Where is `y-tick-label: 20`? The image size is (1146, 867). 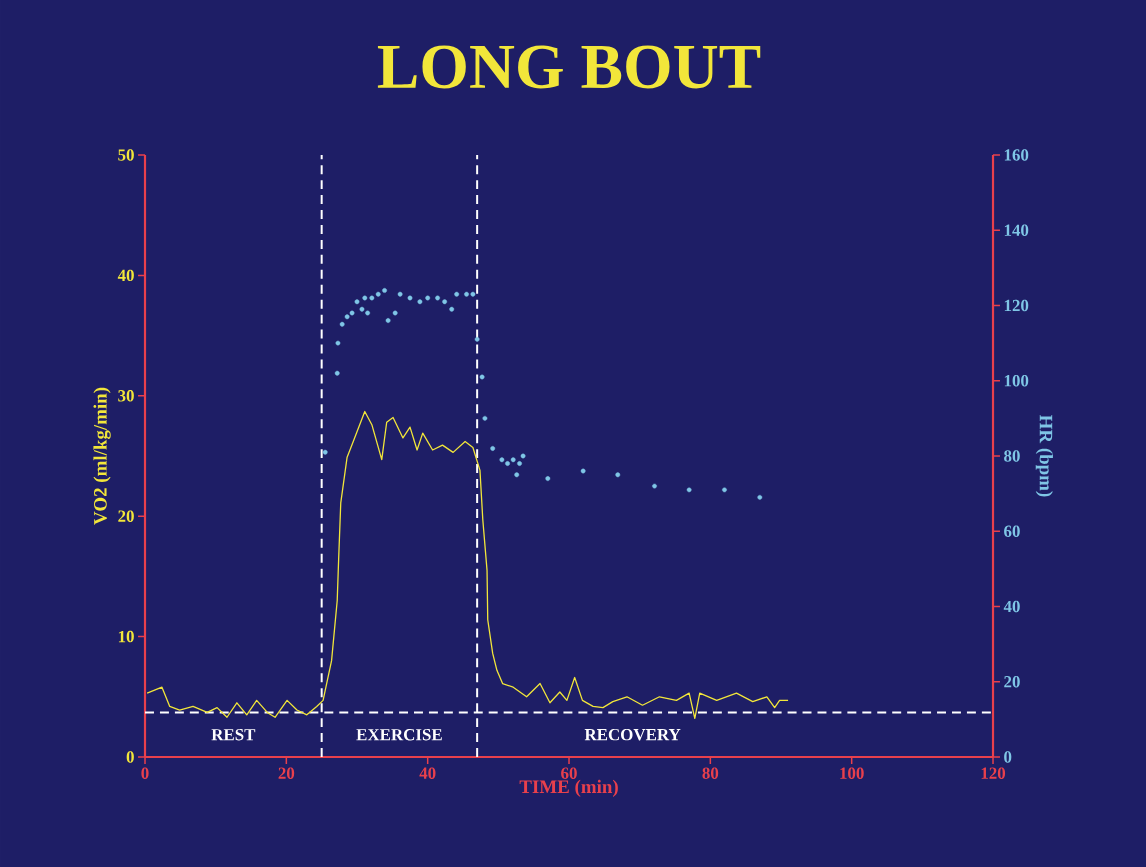 y-tick-label: 20 is located at coordinates (126, 516).